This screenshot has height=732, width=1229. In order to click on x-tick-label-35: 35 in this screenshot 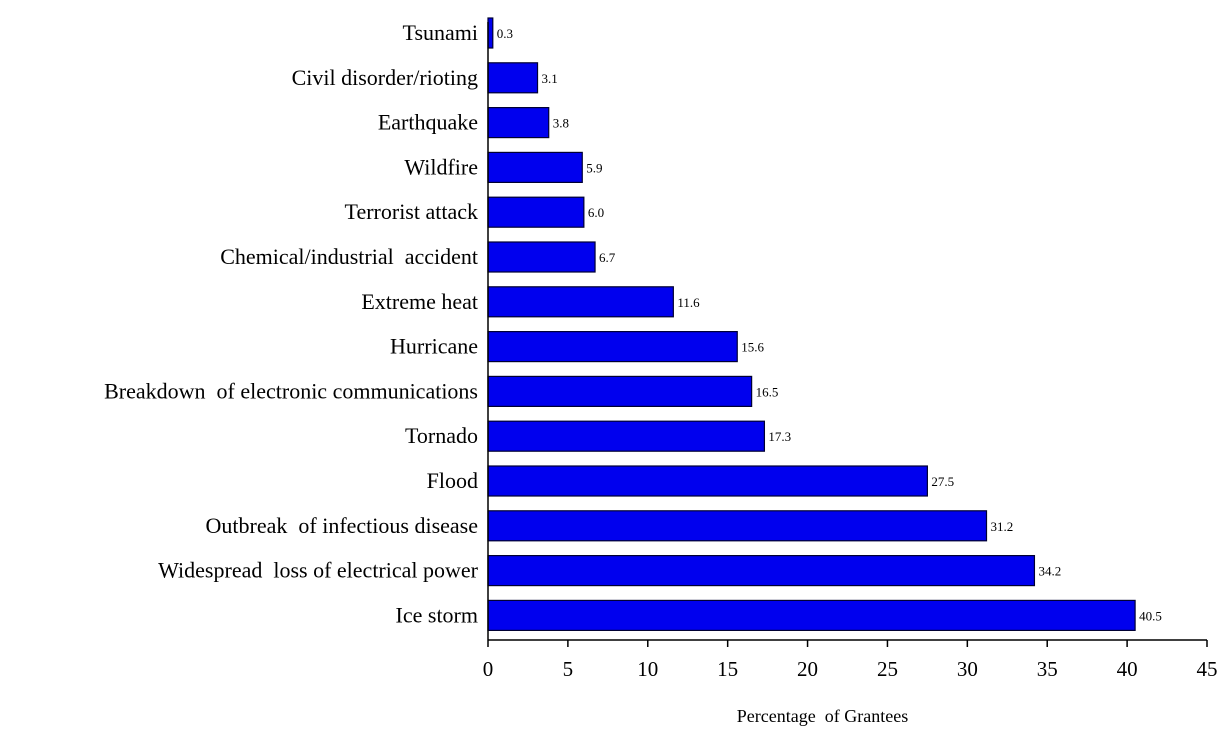, I will do `click(1047, 669)`.